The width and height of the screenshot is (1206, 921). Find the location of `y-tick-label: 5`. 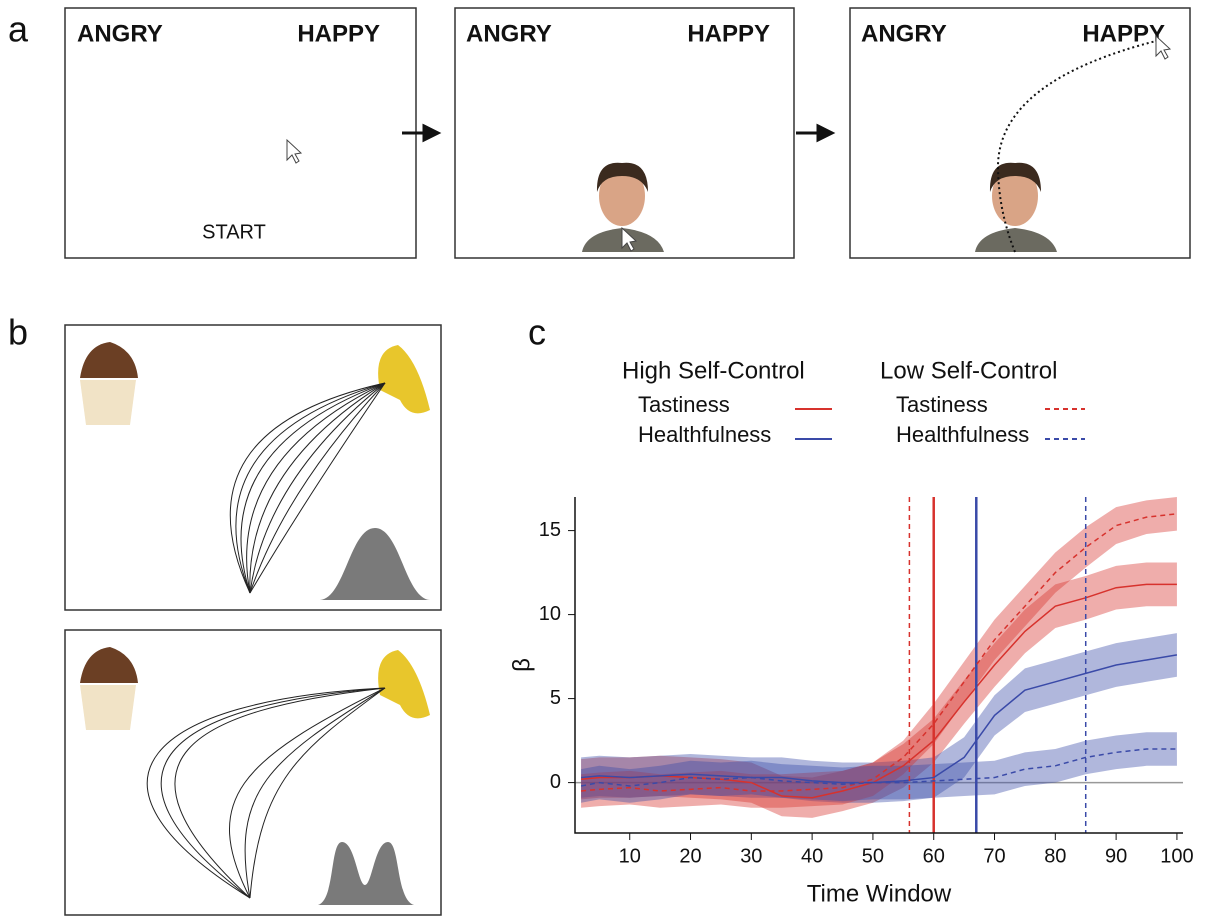

y-tick-label: 5 is located at coordinates (555, 698).